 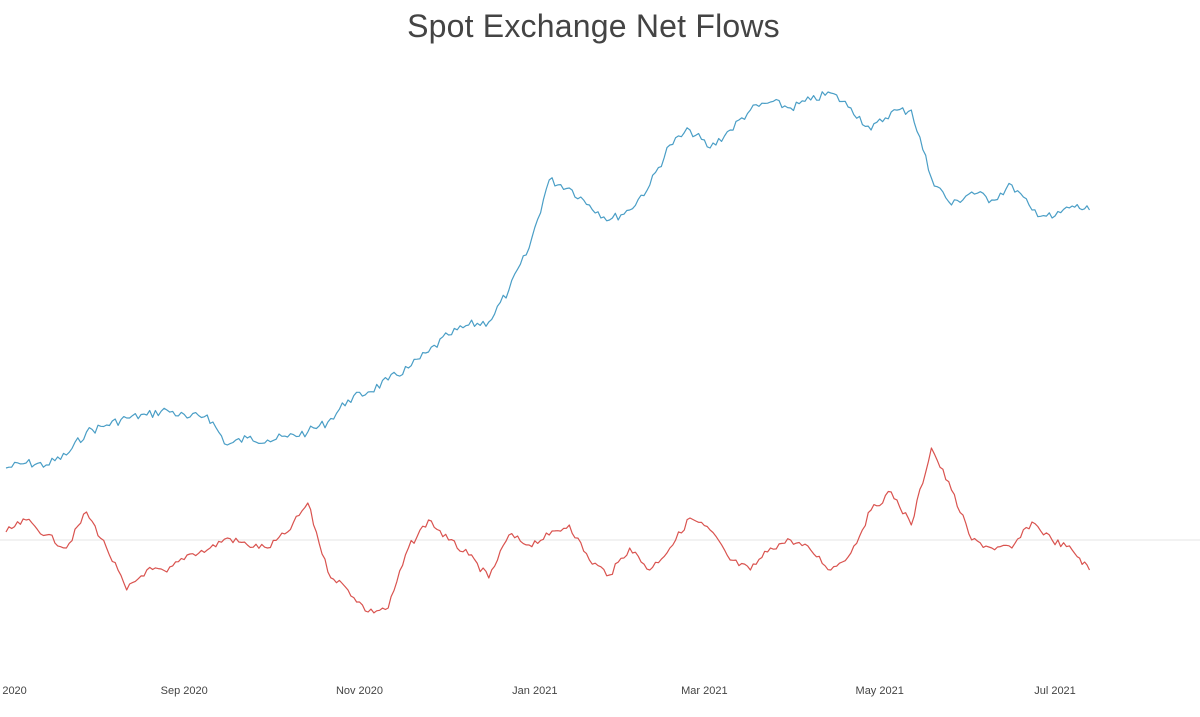 I want to click on chart-title: Spot Exchange Net Flows, so click(x=593, y=26).